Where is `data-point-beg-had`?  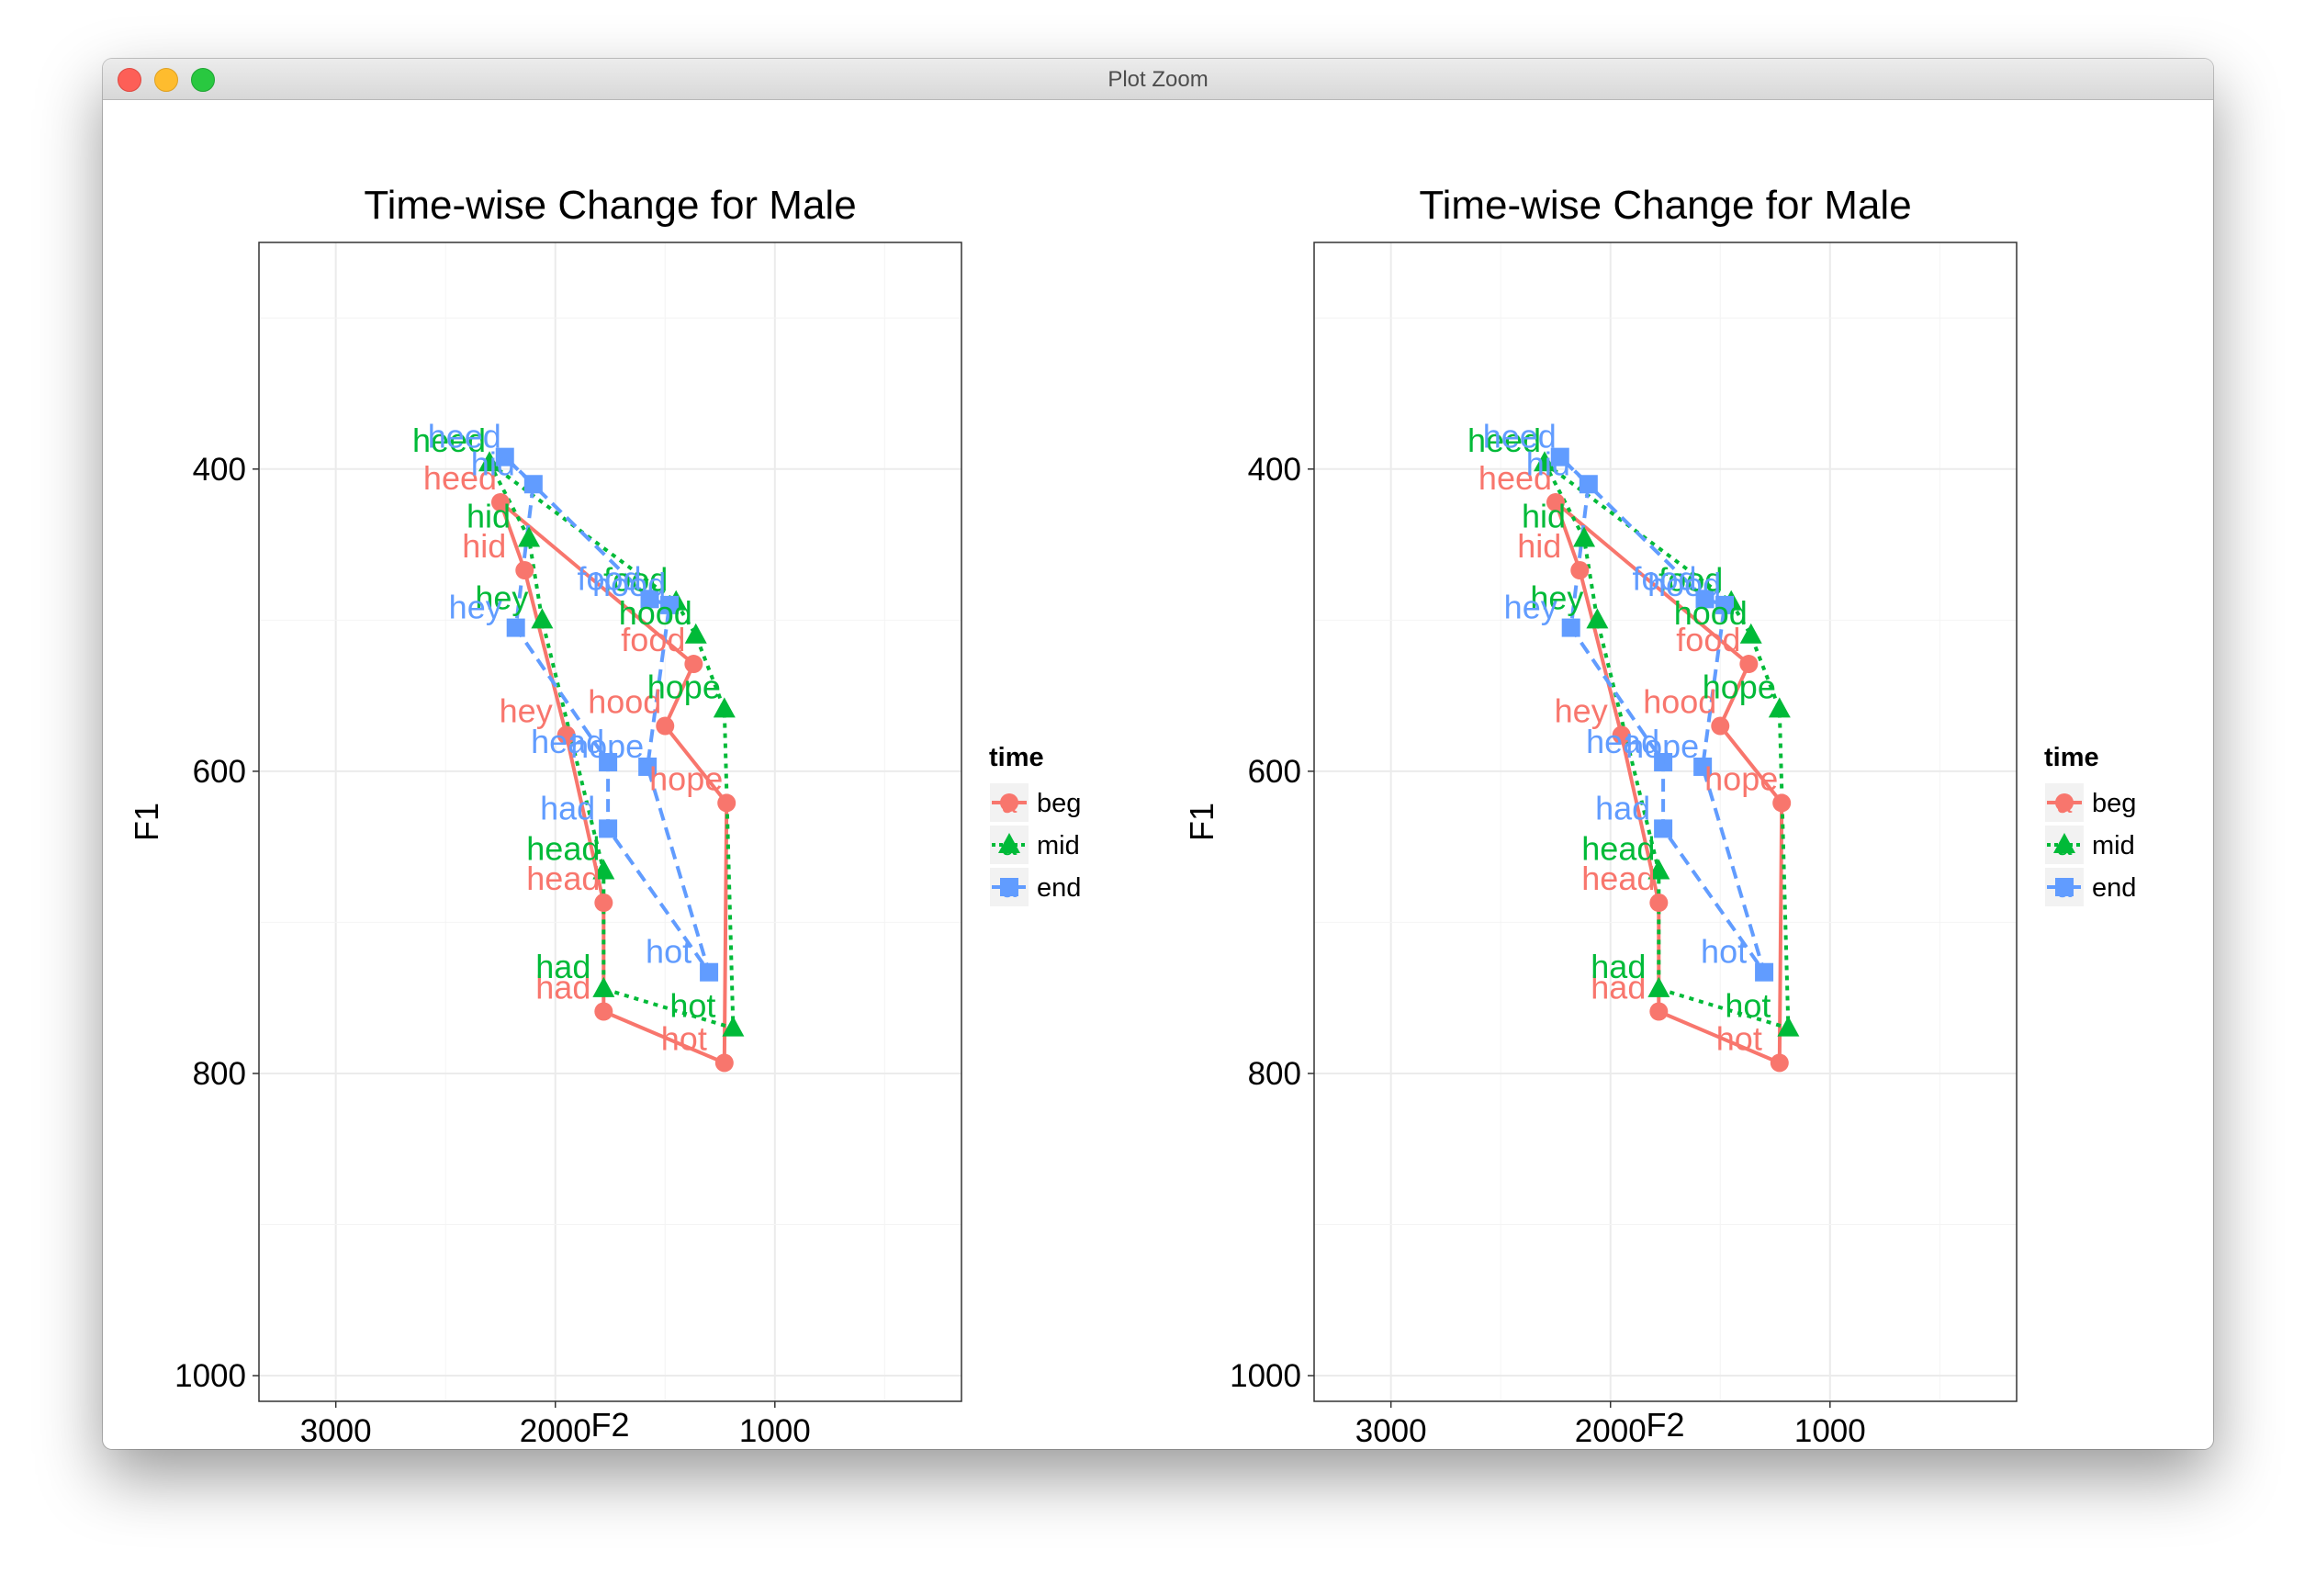
data-point-beg-had is located at coordinates (1659, 1011).